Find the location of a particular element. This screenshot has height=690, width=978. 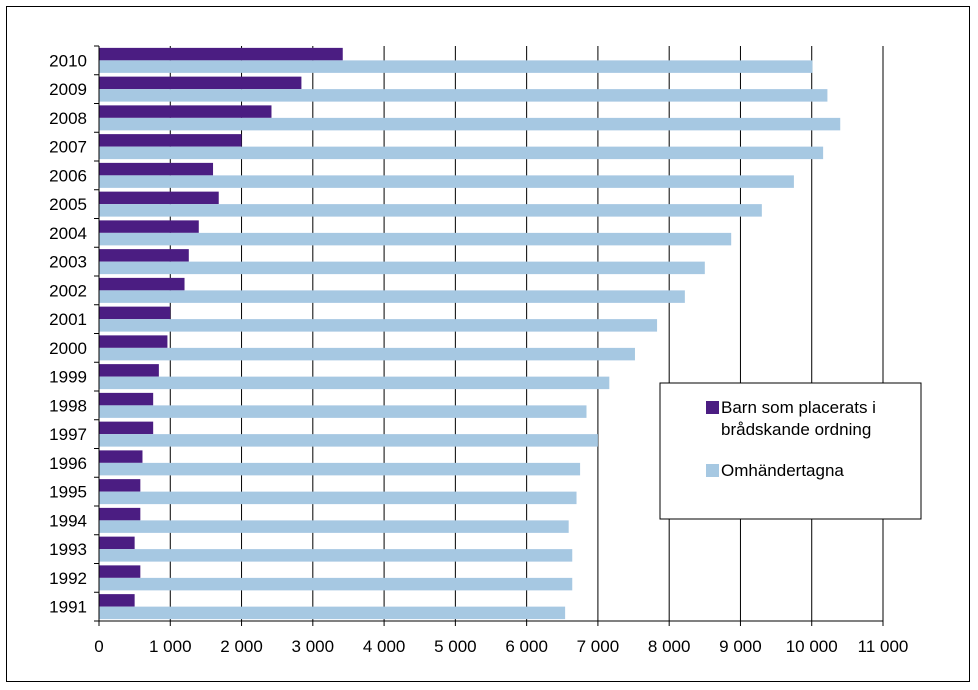

bar-barn-2008 is located at coordinates (185, 111).